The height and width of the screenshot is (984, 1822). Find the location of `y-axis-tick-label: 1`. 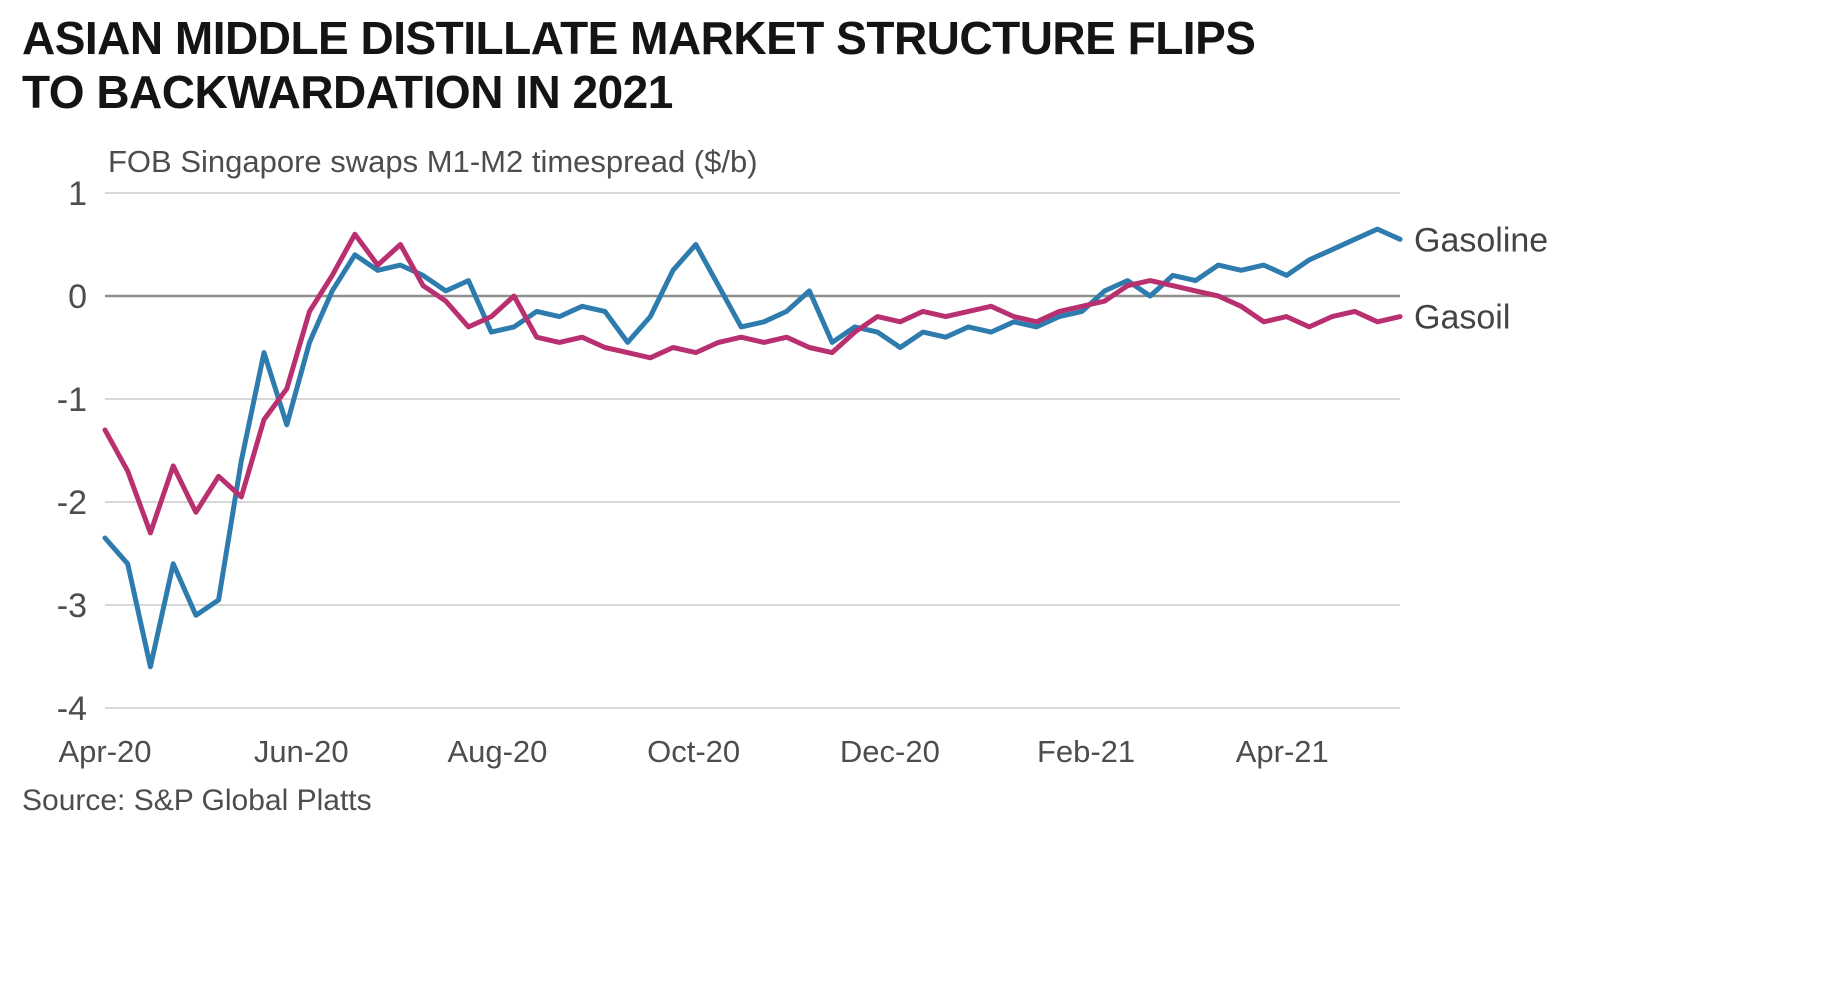

y-axis-tick-label: 1 is located at coordinates (77, 194).